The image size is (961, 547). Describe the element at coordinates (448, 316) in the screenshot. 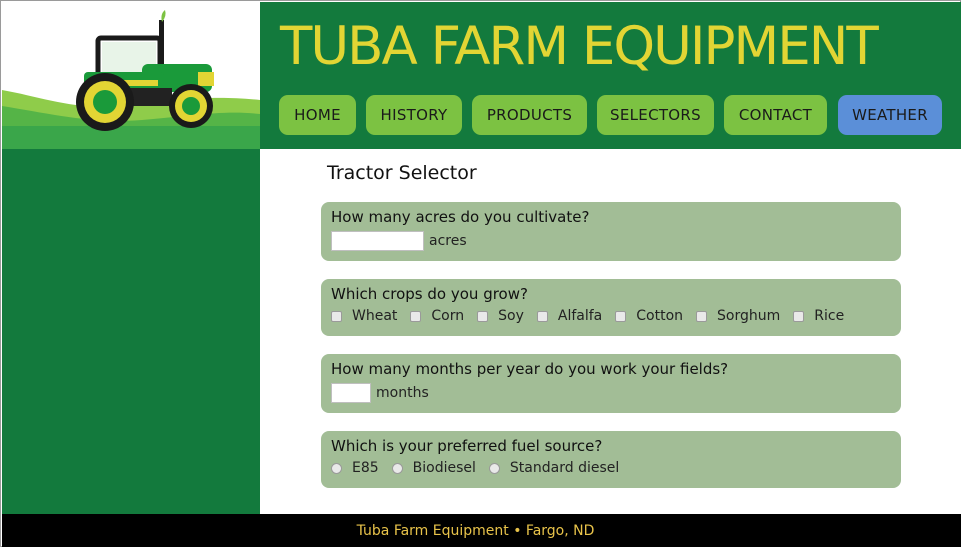

I see `corn-label: Corn` at that location.